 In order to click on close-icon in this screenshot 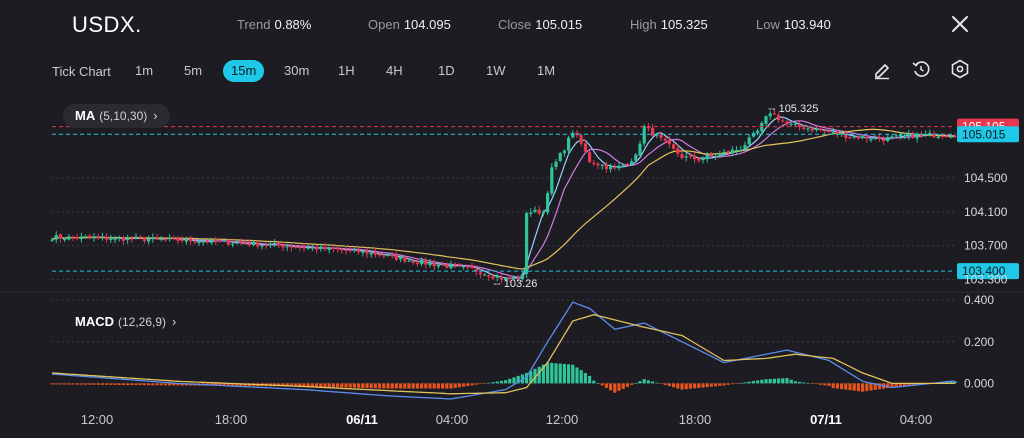, I will do `click(960, 24)`.